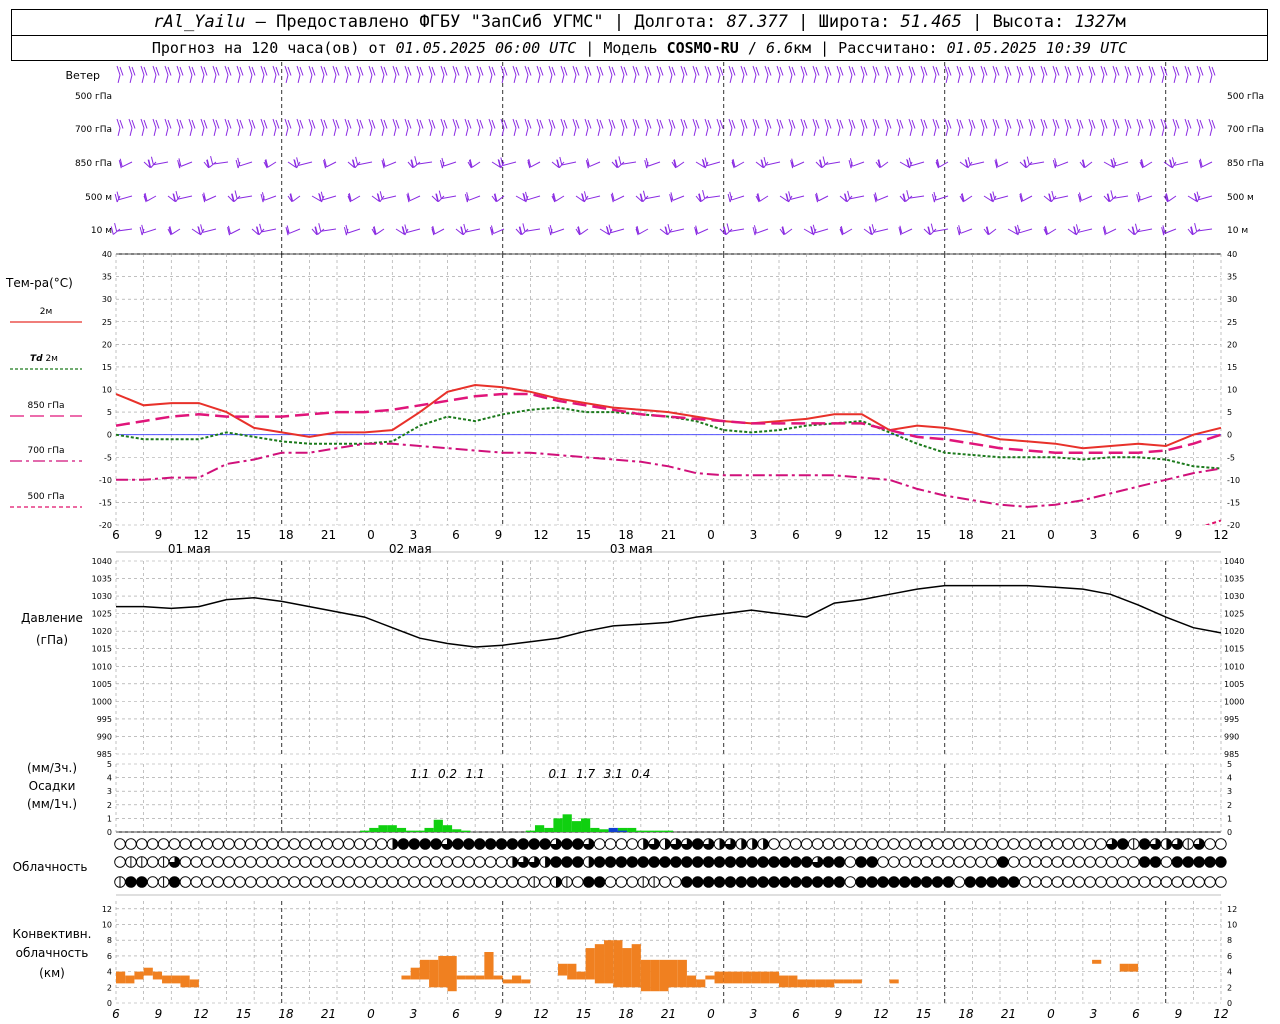 This screenshot has height=1024, width=1280. Describe the element at coordinates (1037, 48) in the screenshot. I see `calc-time: 01.05.2025 10:39 UTC` at that location.